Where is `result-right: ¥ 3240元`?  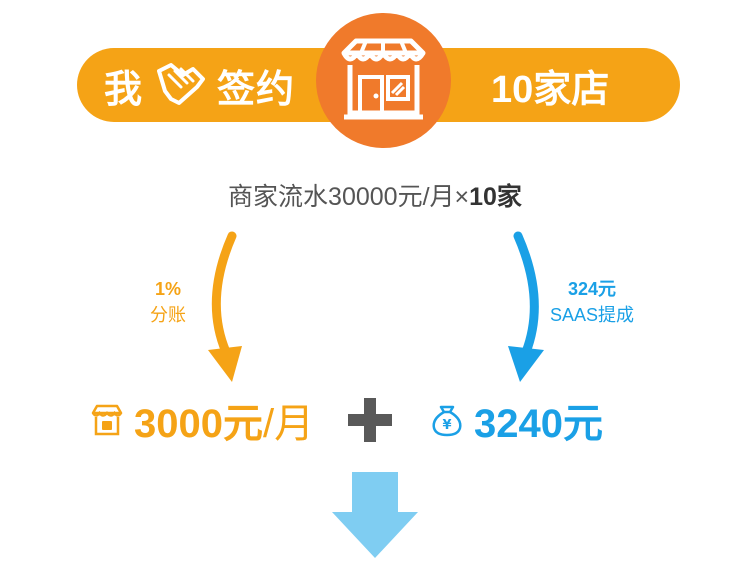 result-right: ¥ 3240元 is located at coordinates (515, 420).